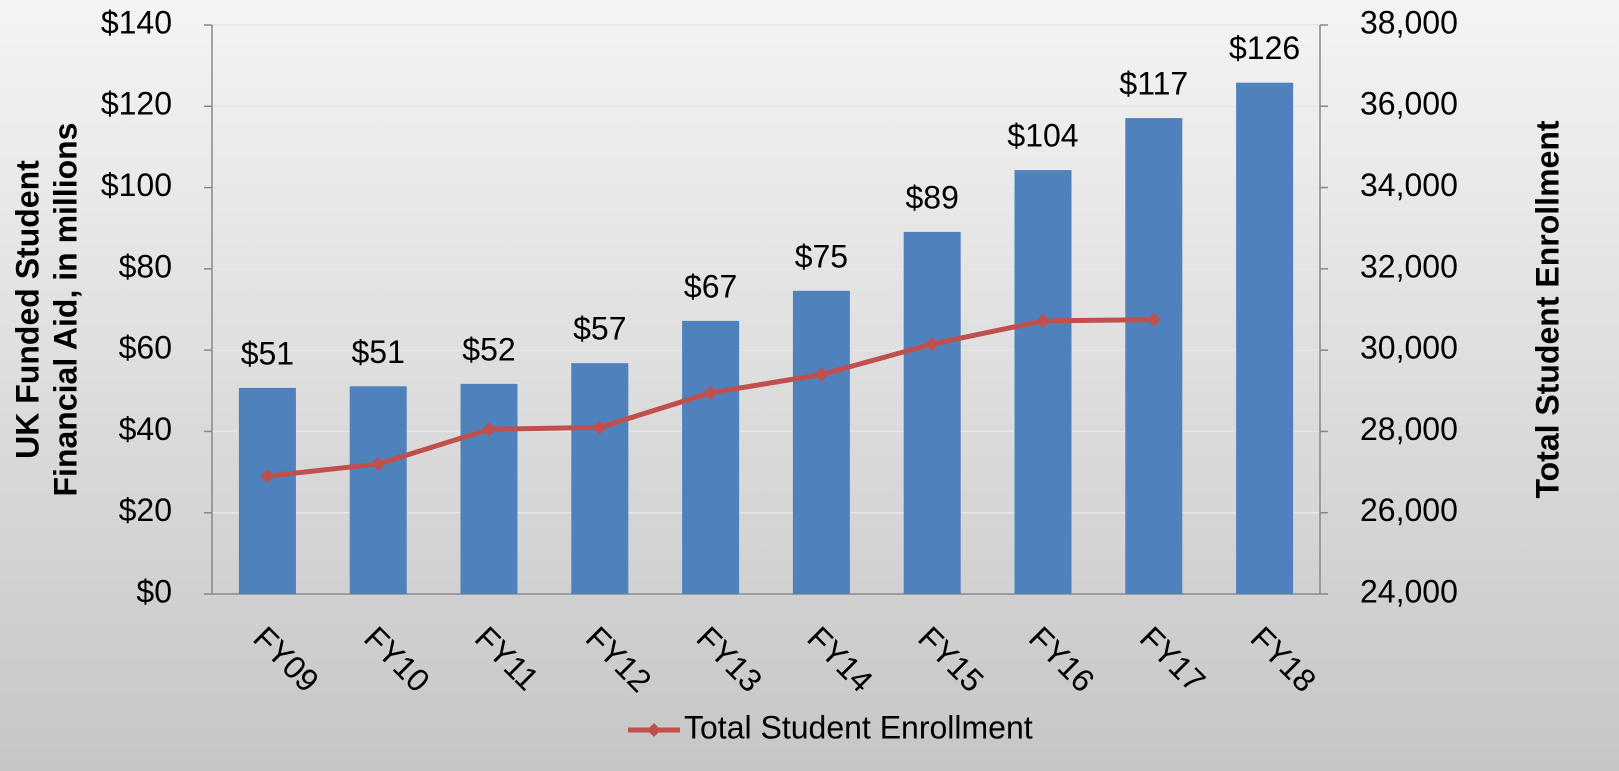 Image resolution: width=1619 pixels, height=771 pixels. Describe the element at coordinates (145, 266) in the screenshot. I see `y-tick-label: $80` at that location.